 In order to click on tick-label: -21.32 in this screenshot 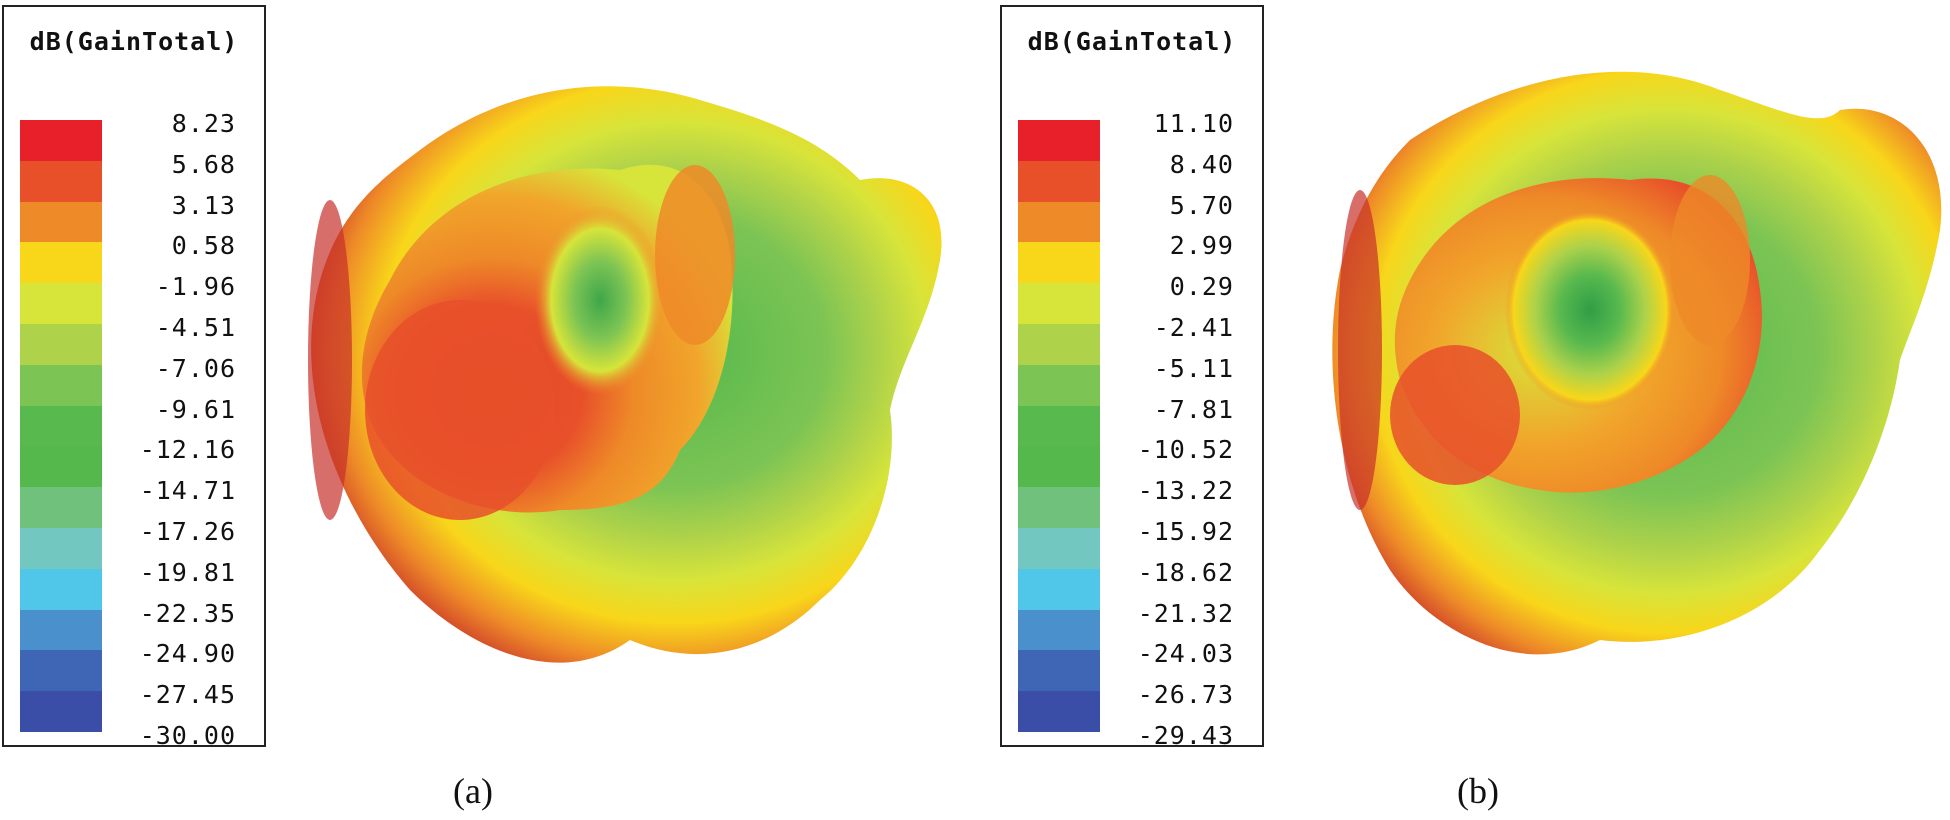, I will do `click(1185, 613)`.